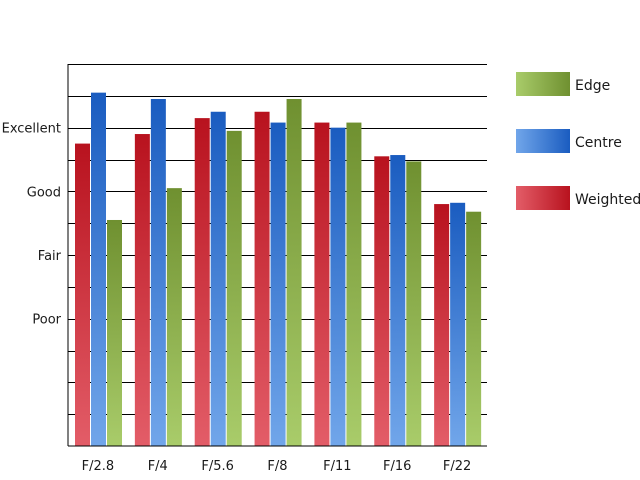  I want to click on x-tick-label: F/16, so click(397, 466).